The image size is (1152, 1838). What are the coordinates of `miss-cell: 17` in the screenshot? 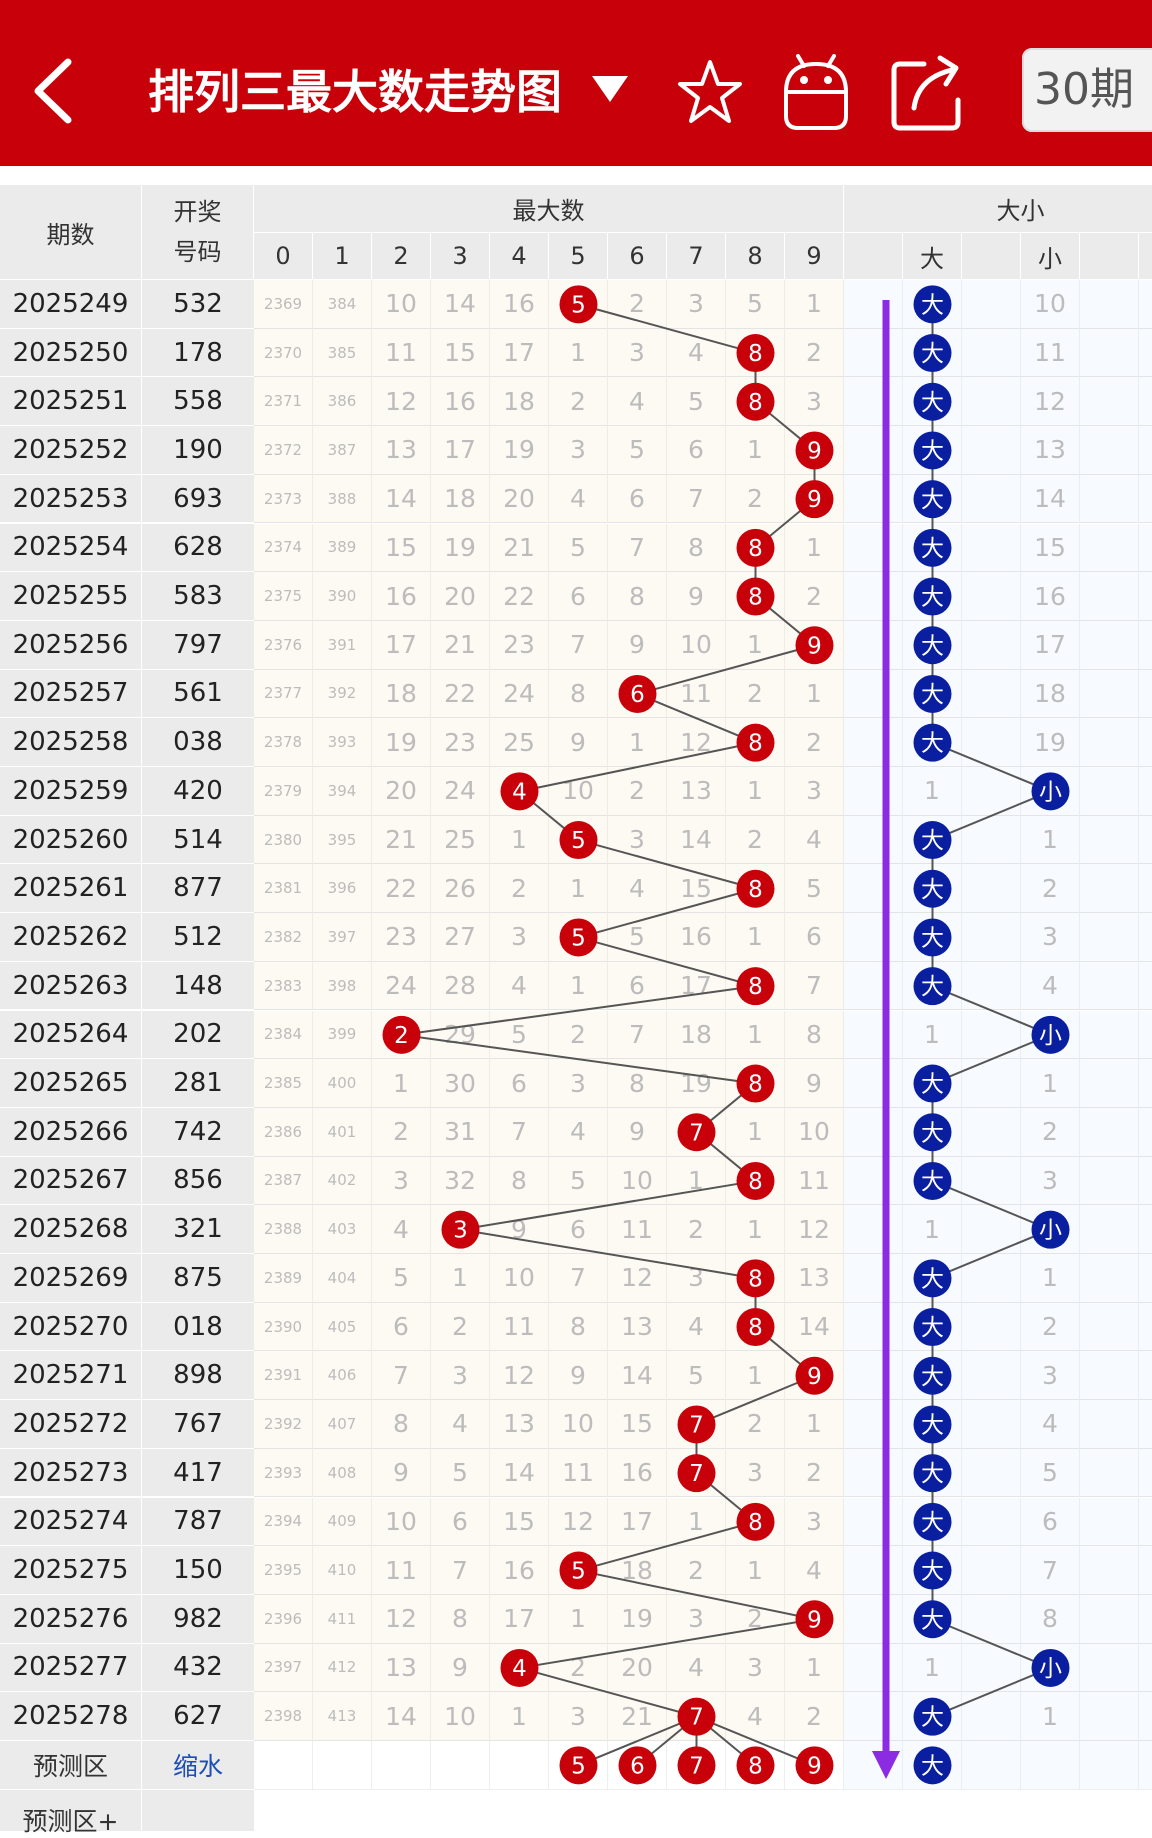 It's located at (519, 353).